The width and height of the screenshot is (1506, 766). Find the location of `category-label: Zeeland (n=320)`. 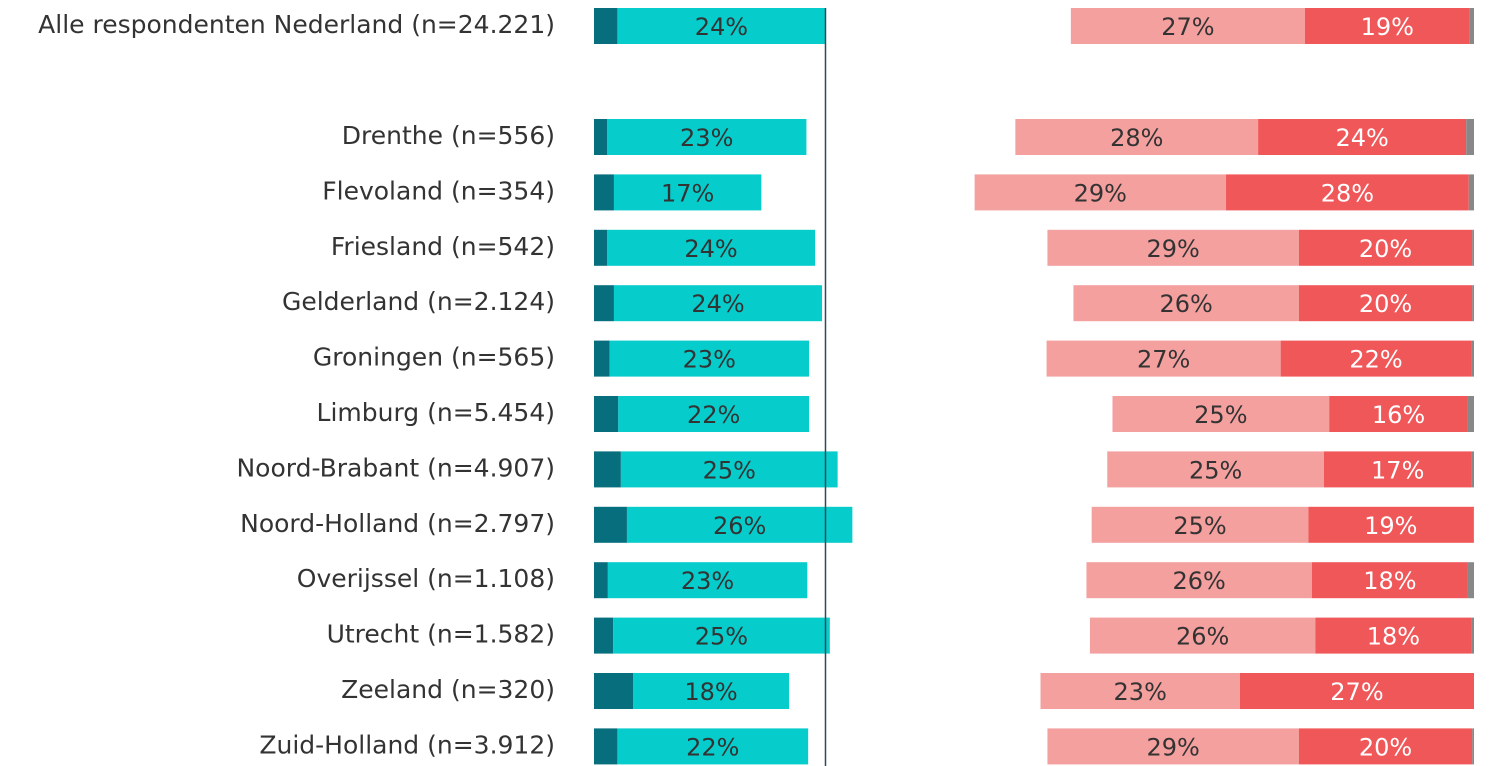

category-label: Zeeland (n=320) is located at coordinates (448, 689).